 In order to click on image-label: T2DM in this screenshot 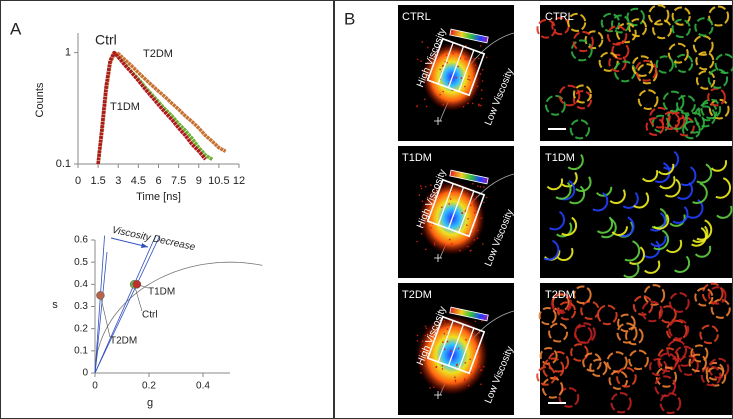, I will do `click(417, 295)`.